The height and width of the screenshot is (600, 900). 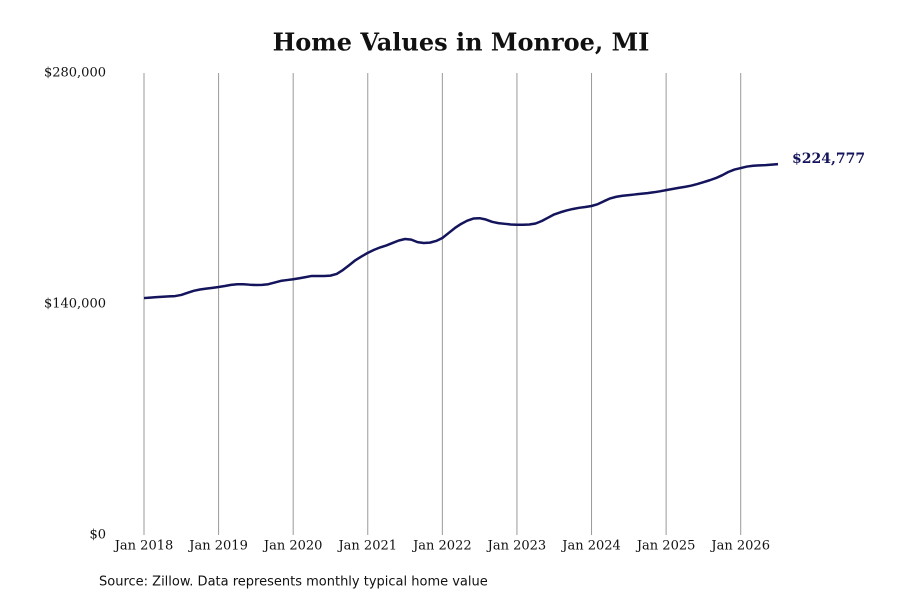 What do you see at coordinates (143, 546) in the screenshot?
I see `x-tick-label: Jan 2018` at bounding box center [143, 546].